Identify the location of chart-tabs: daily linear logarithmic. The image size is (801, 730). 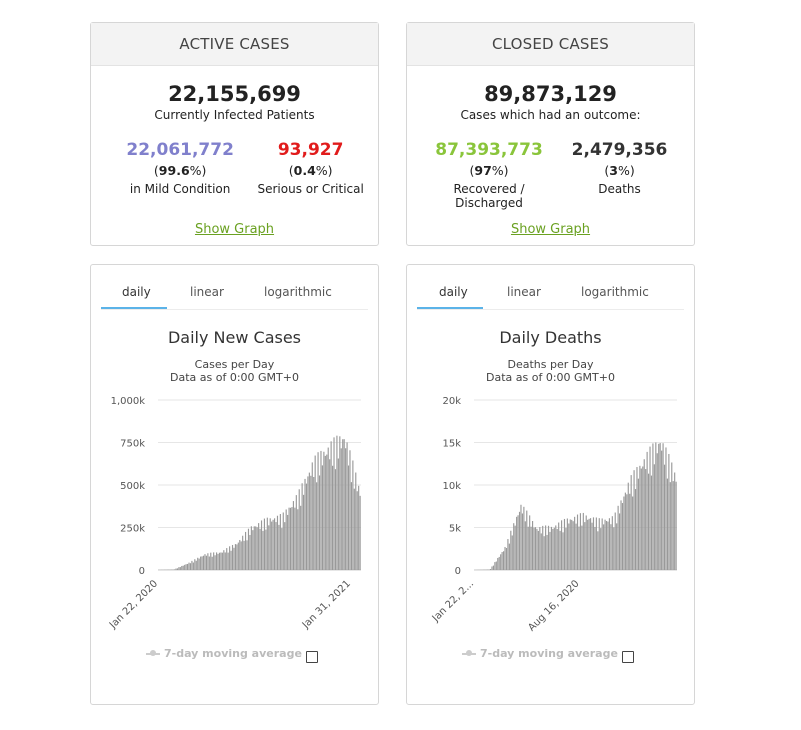
(234, 295).